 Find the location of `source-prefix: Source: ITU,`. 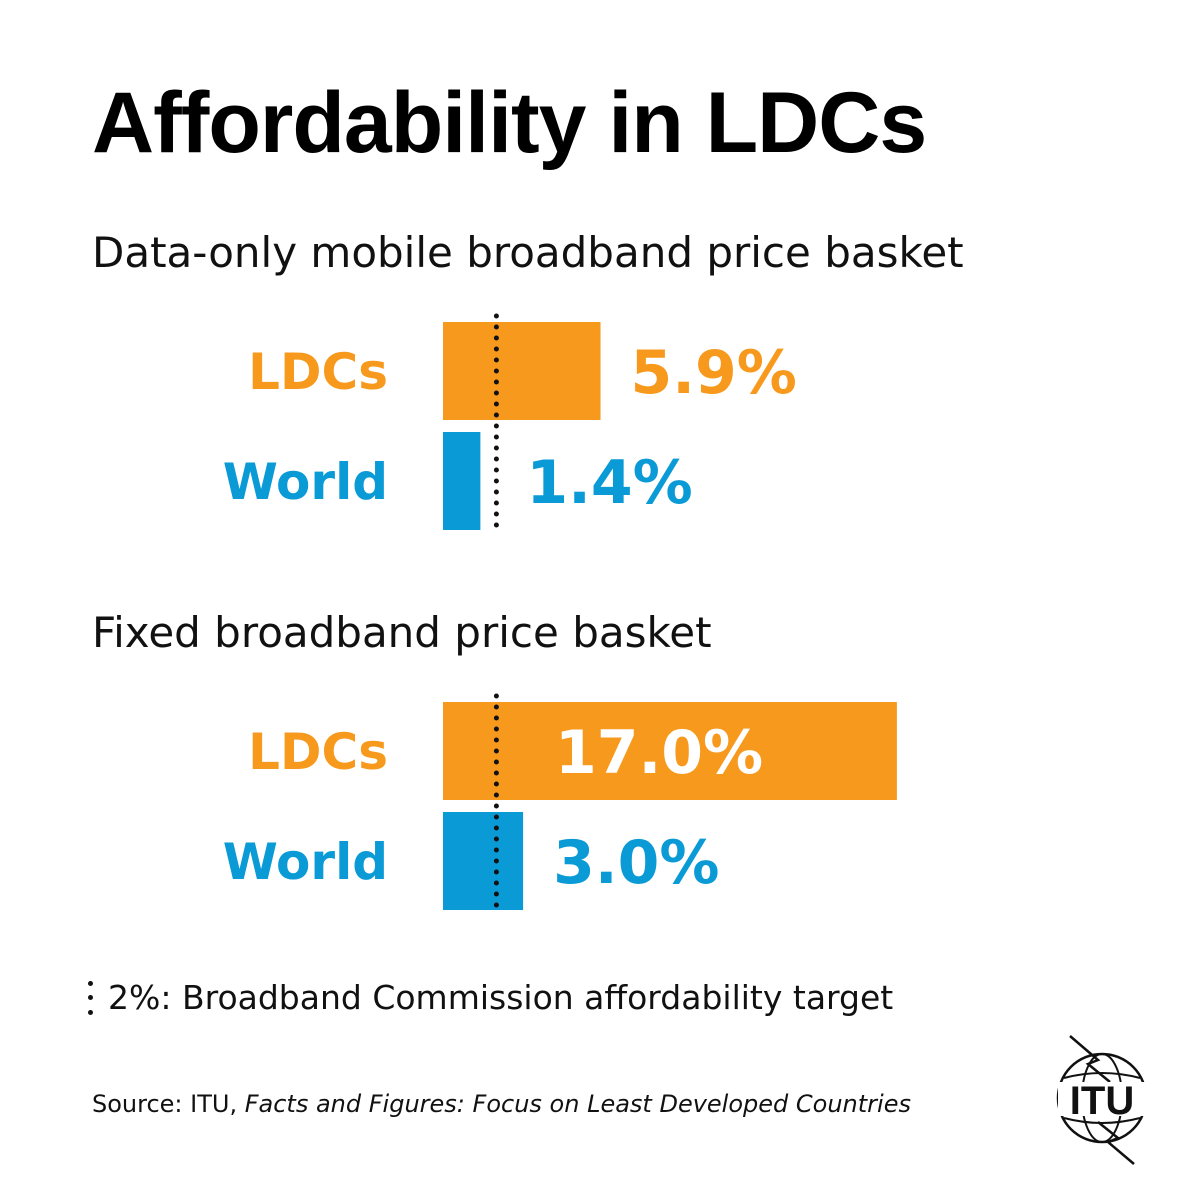

source-prefix: Source: ITU, is located at coordinates (168, 1104).